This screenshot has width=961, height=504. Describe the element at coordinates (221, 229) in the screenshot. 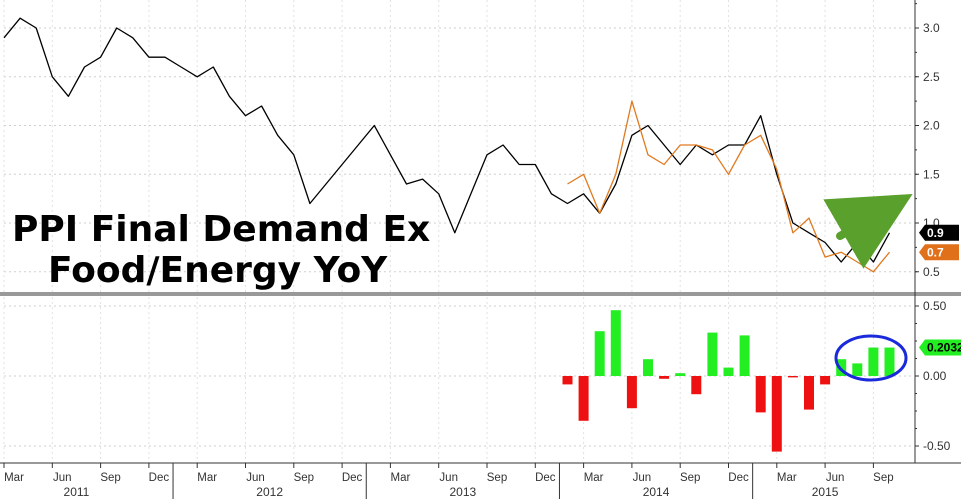

I see `chart-title-line-1: PPI Final Demand Ex` at that location.